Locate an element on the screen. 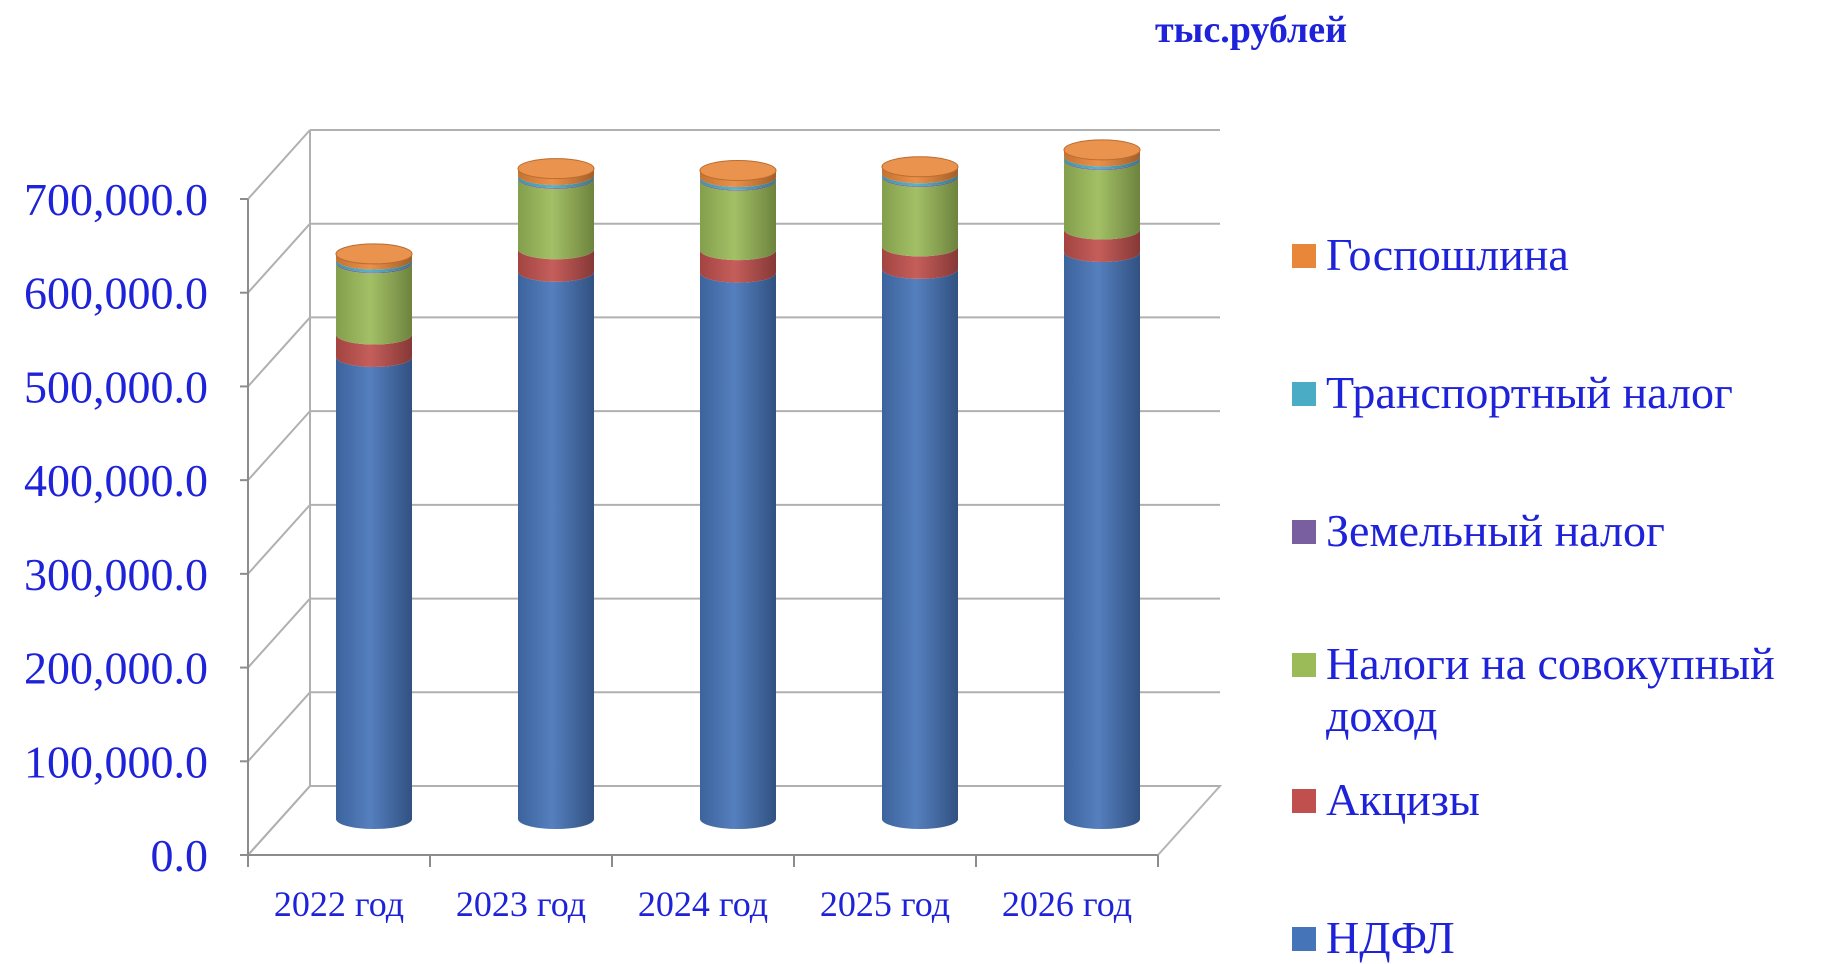  unit-label: тыс.рублей is located at coordinates (1251, 30).